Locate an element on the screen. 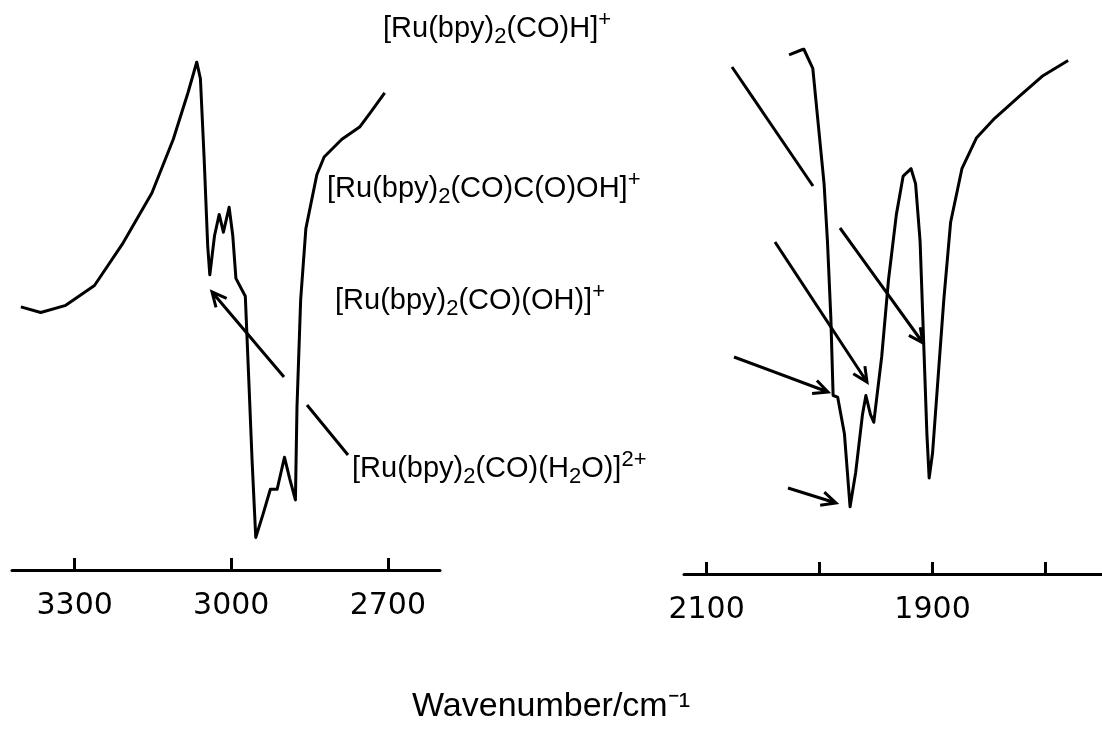 This screenshot has width=1102, height=753. x-tick-label: 2100 is located at coordinates (706, 607).